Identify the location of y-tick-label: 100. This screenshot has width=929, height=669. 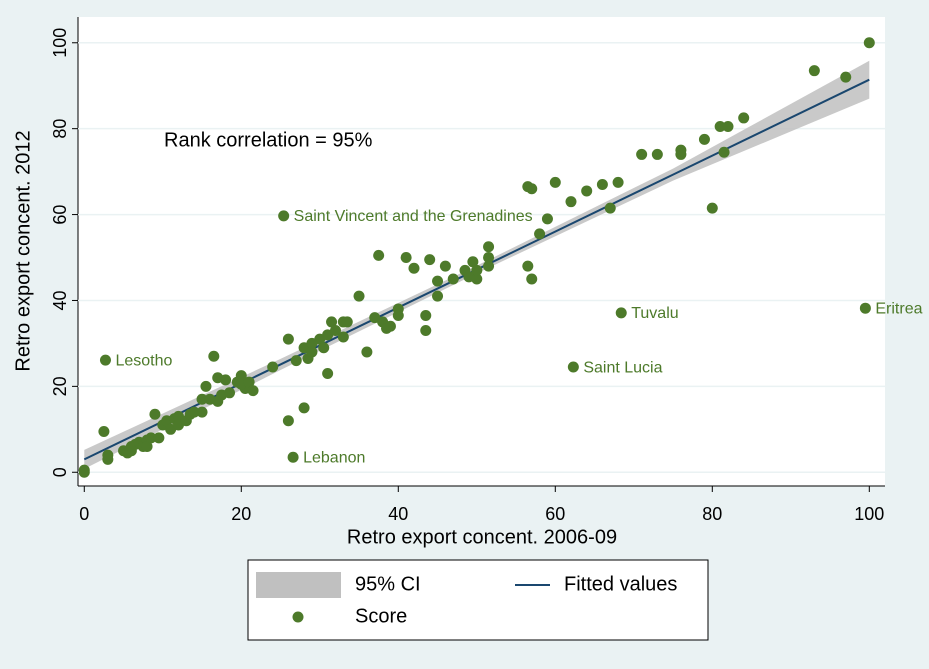
(60, 43).